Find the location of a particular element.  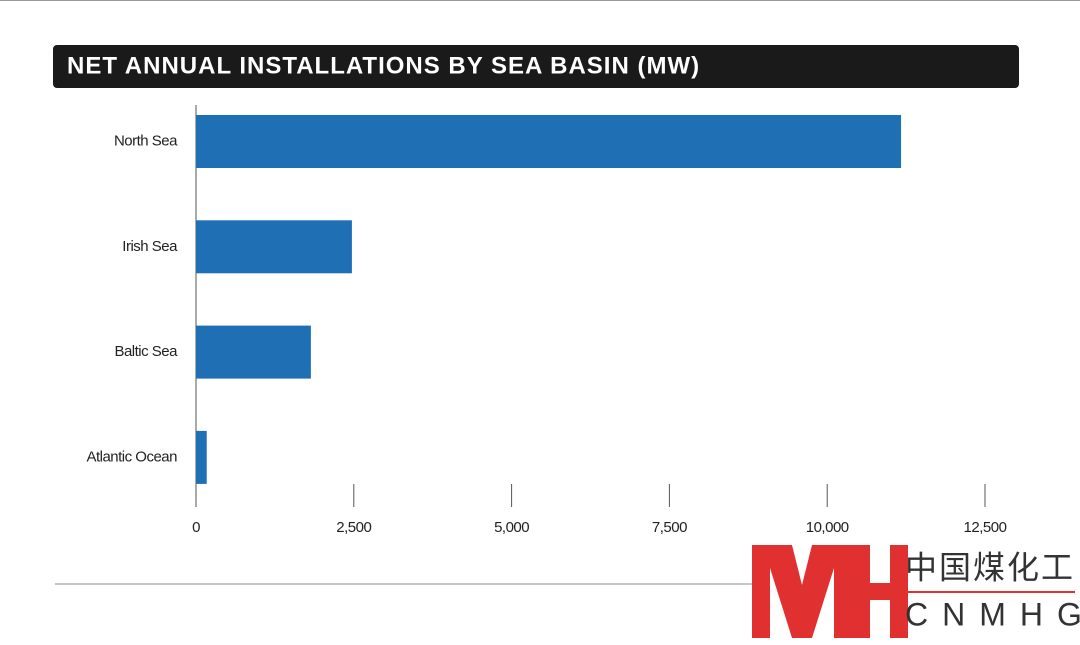

x-tick-label: 7,500 is located at coordinates (669, 527).